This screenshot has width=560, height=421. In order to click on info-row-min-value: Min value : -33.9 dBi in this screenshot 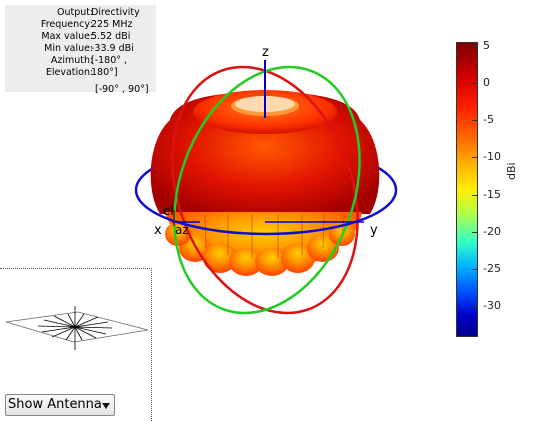, I will do `click(89, 48)`.